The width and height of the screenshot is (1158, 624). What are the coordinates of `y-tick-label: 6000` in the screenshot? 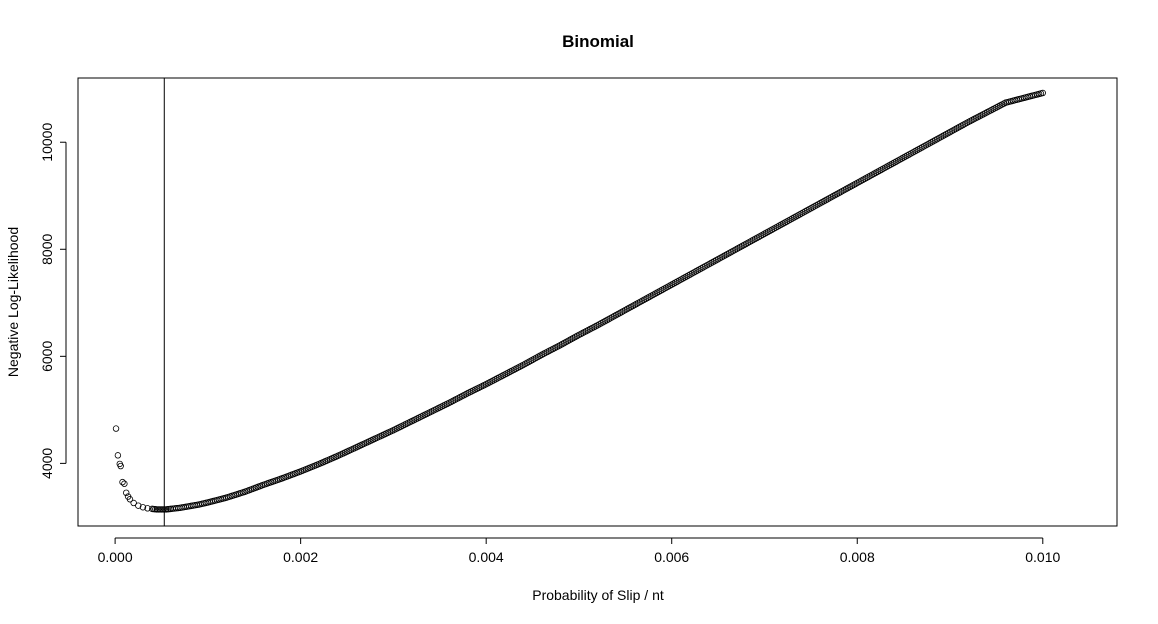 It's located at (47, 356).